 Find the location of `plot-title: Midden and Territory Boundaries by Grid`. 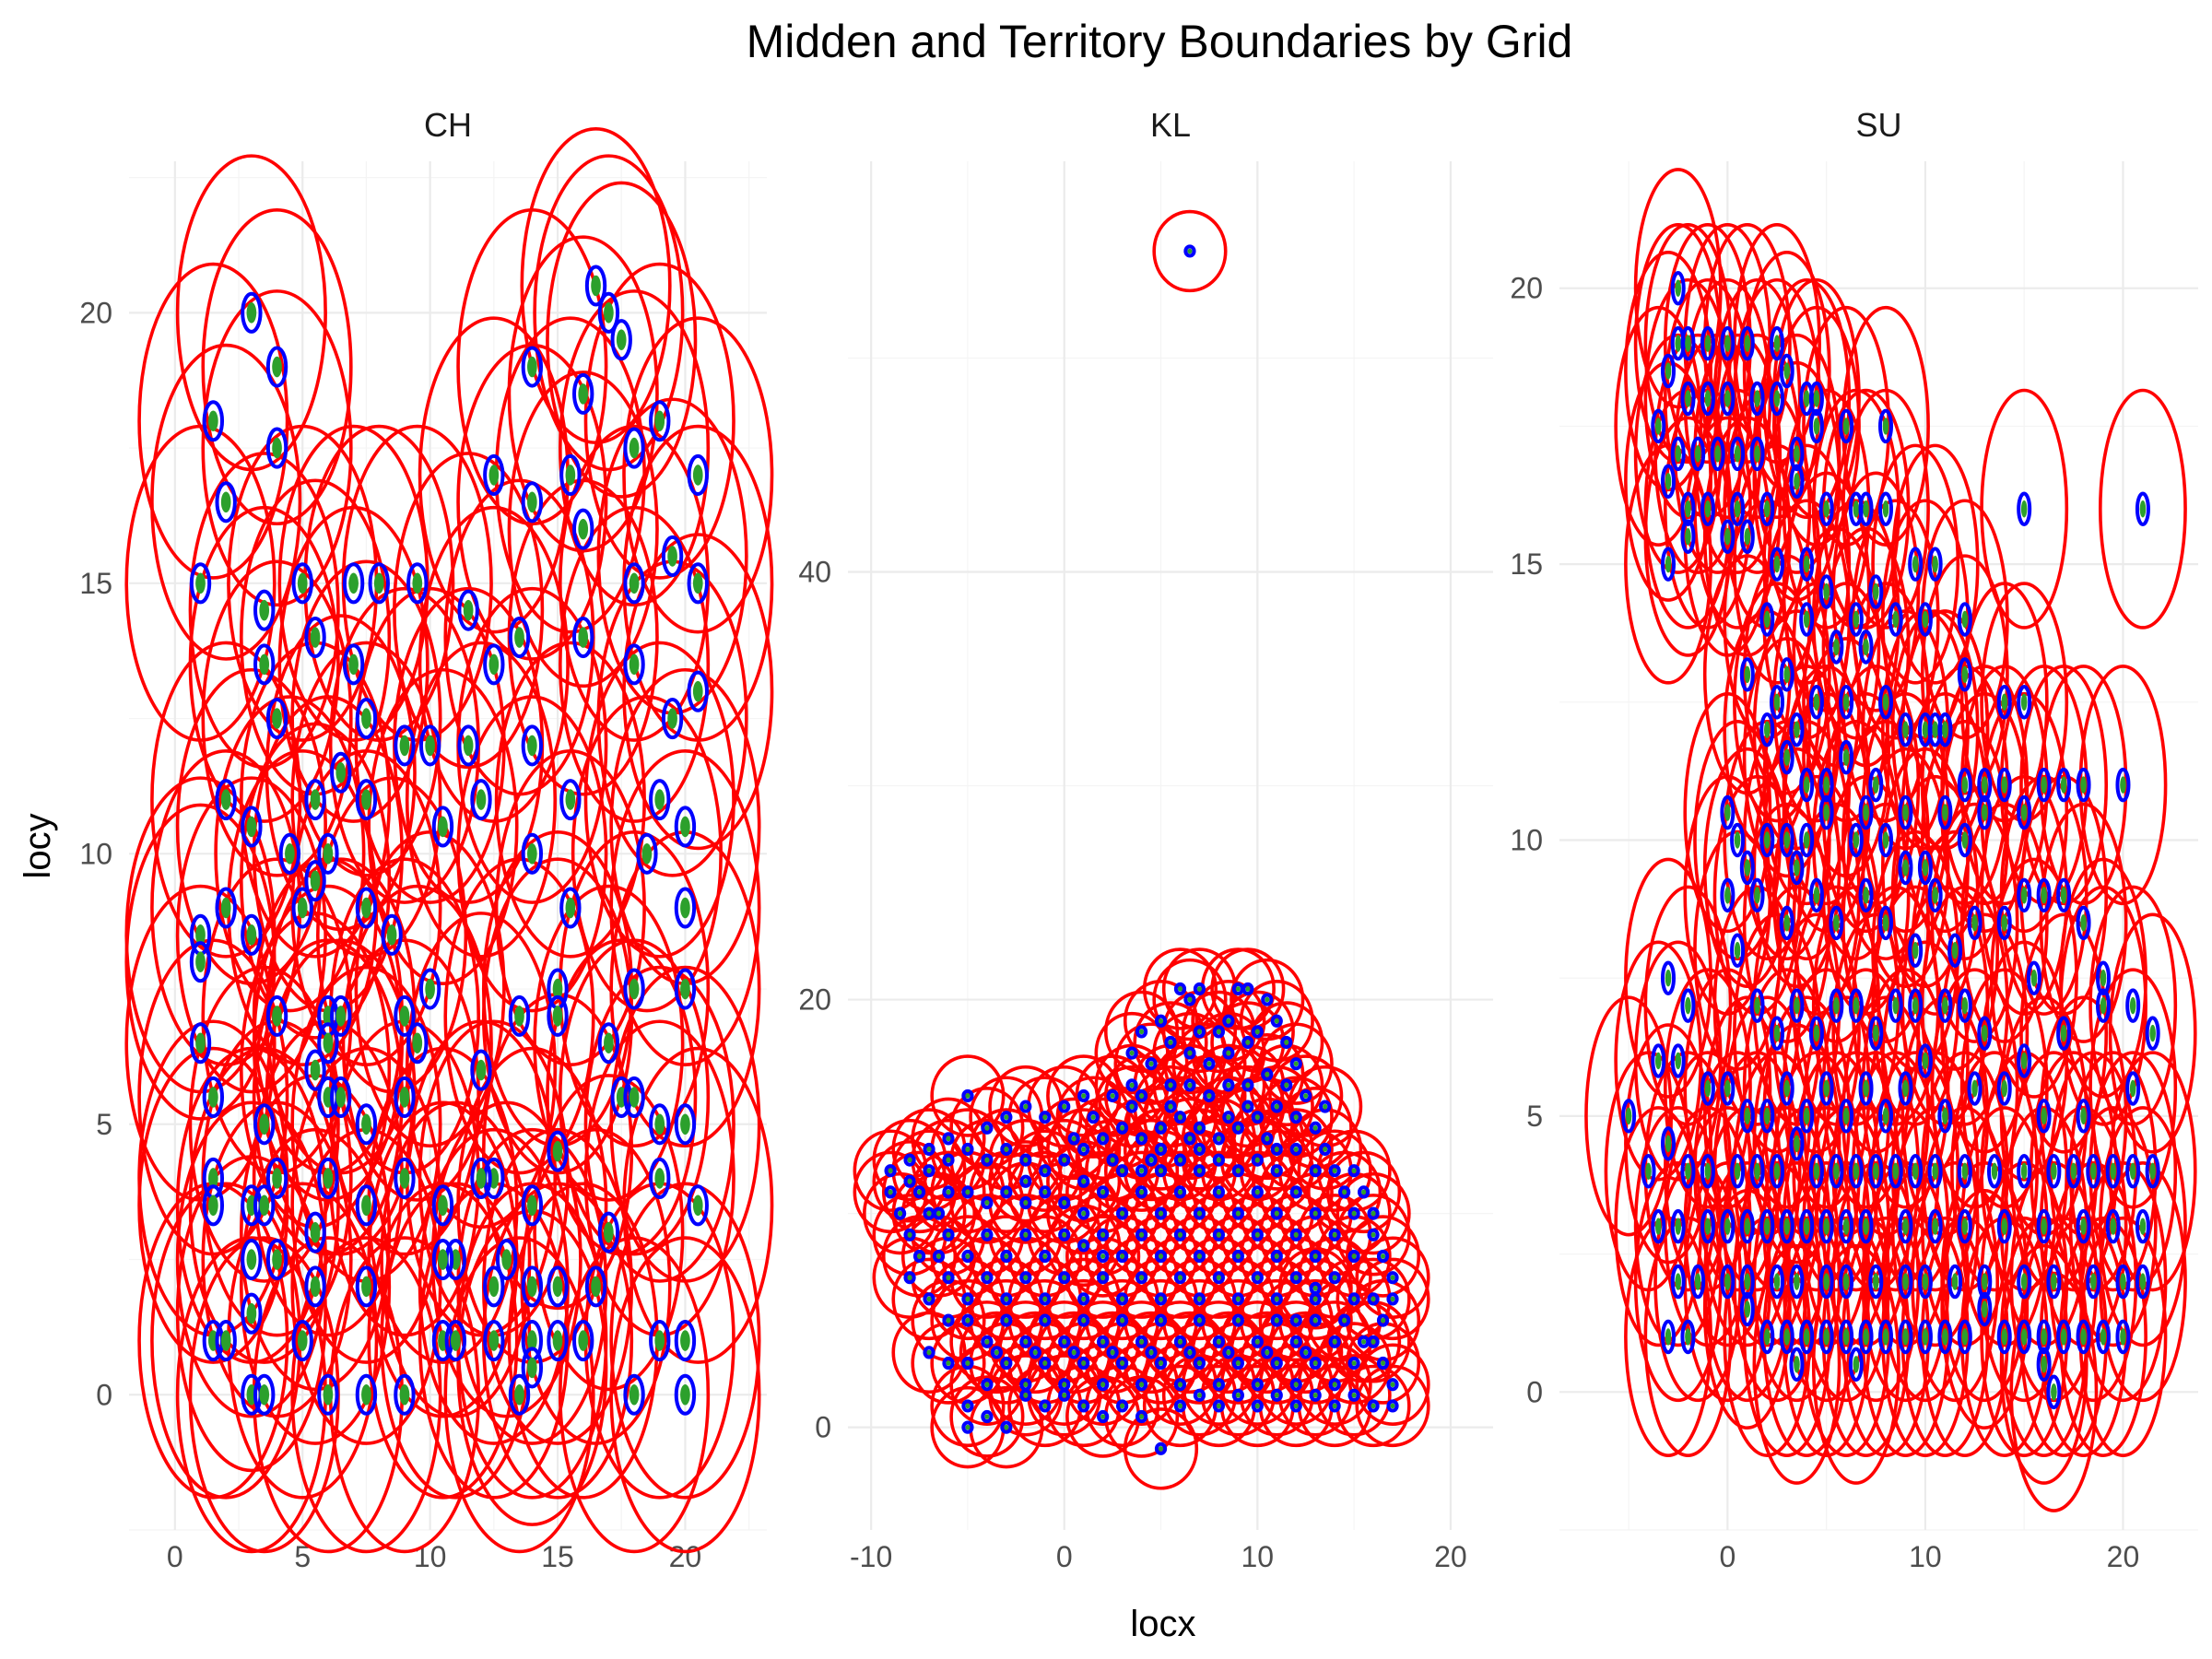

plot-title: Midden and Territory Boundaries by Grid is located at coordinates (1160, 41).